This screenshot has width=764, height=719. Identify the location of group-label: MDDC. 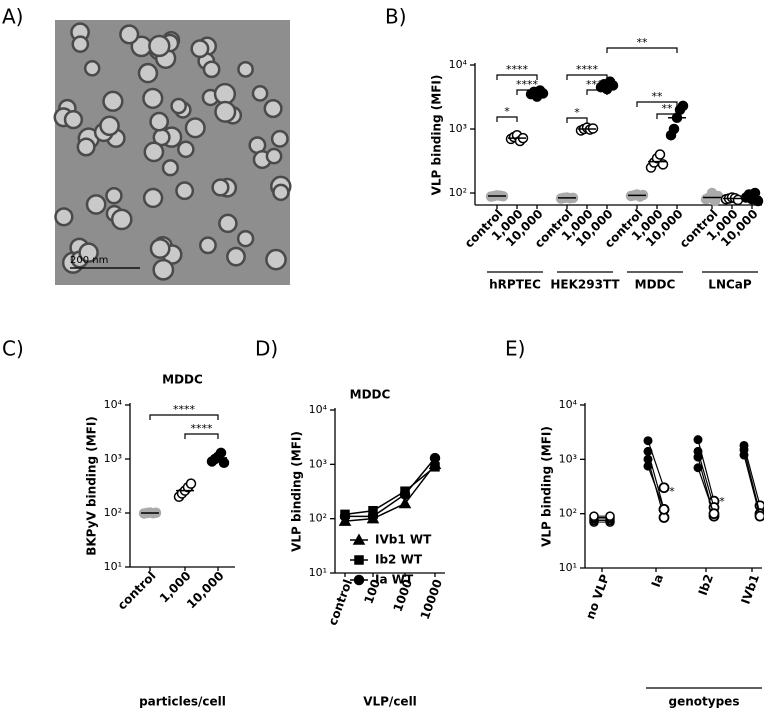
(655, 285).